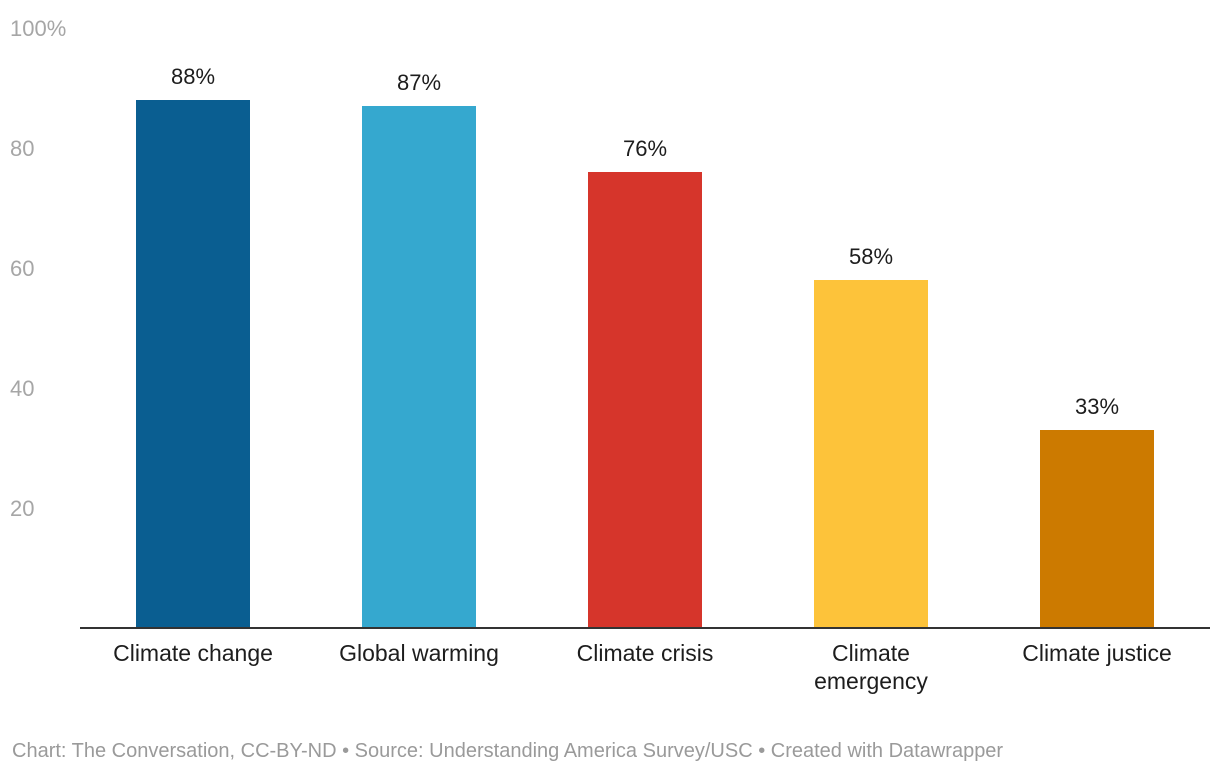 This screenshot has height=782, width=1220. Describe the element at coordinates (22, 508) in the screenshot. I see `y-tick-label: 20` at that location.